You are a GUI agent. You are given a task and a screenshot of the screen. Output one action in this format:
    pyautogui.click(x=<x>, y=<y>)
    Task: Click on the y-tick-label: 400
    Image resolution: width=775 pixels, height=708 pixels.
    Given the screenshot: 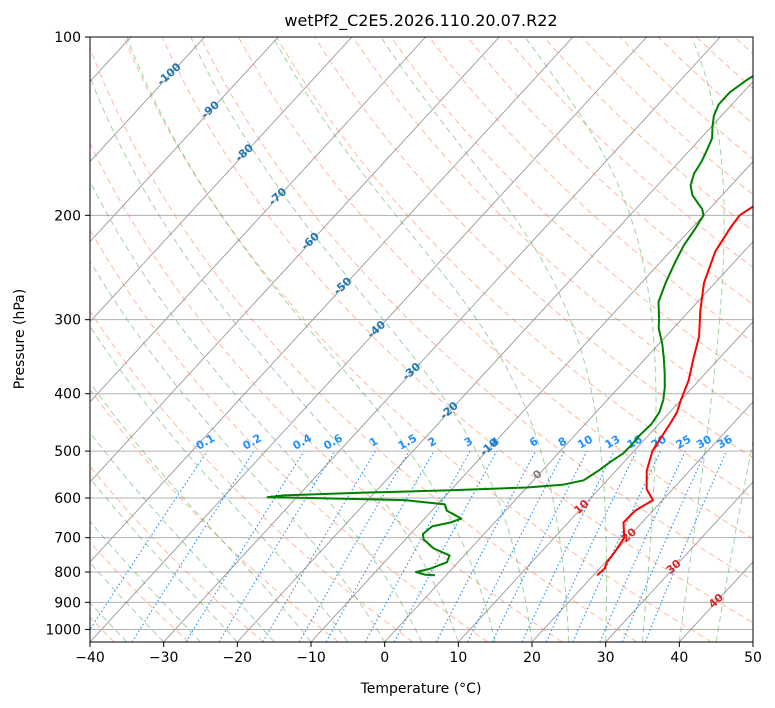 What is the action you would take?
    pyautogui.click(x=67, y=395)
    